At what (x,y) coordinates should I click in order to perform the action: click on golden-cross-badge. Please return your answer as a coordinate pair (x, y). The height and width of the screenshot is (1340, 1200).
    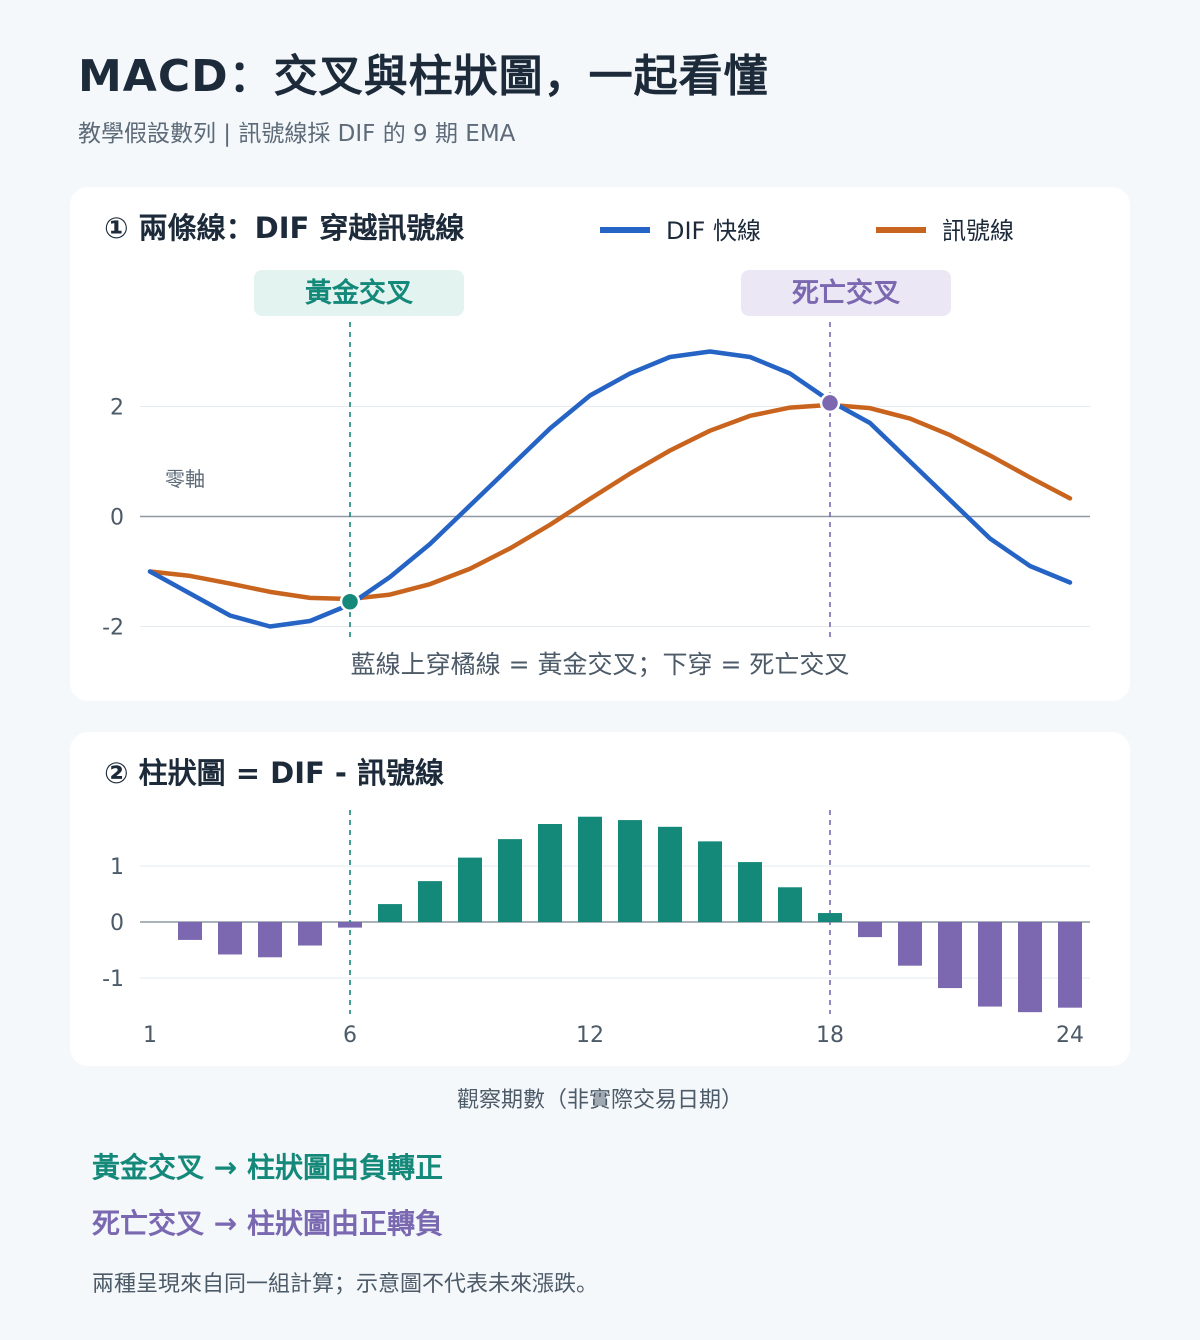
    Looking at the image, I should click on (359, 293).